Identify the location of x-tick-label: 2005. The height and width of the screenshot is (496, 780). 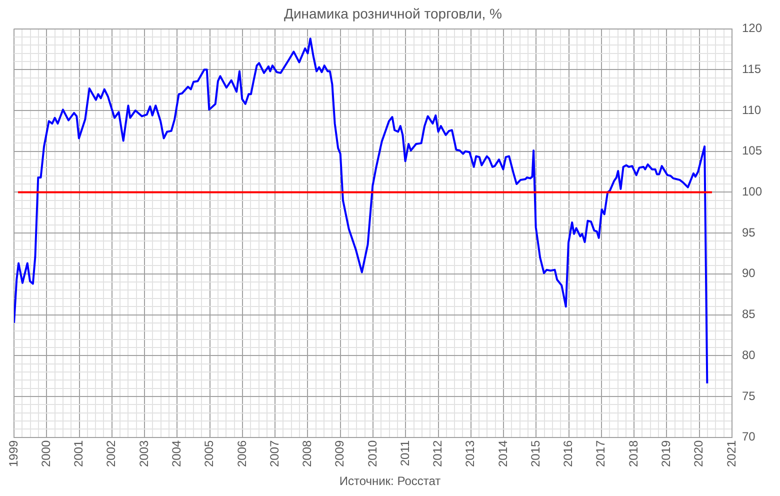
(209, 454).